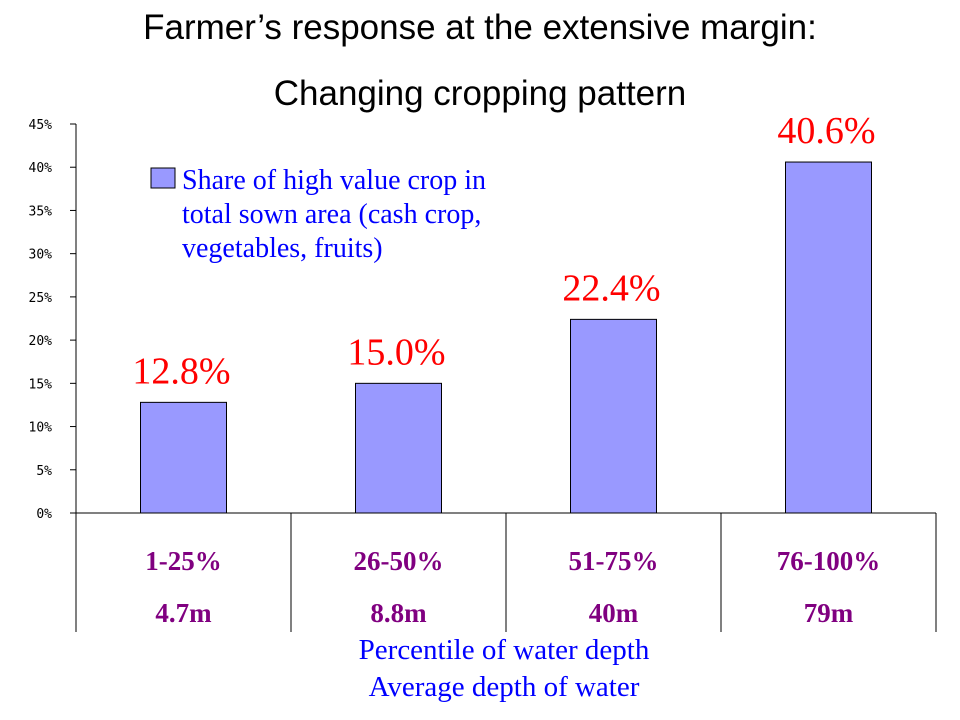 The height and width of the screenshot is (720, 960). What do you see at coordinates (181, 371) in the screenshot?
I see `data-label: 12.8%` at bounding box center [181, 371].